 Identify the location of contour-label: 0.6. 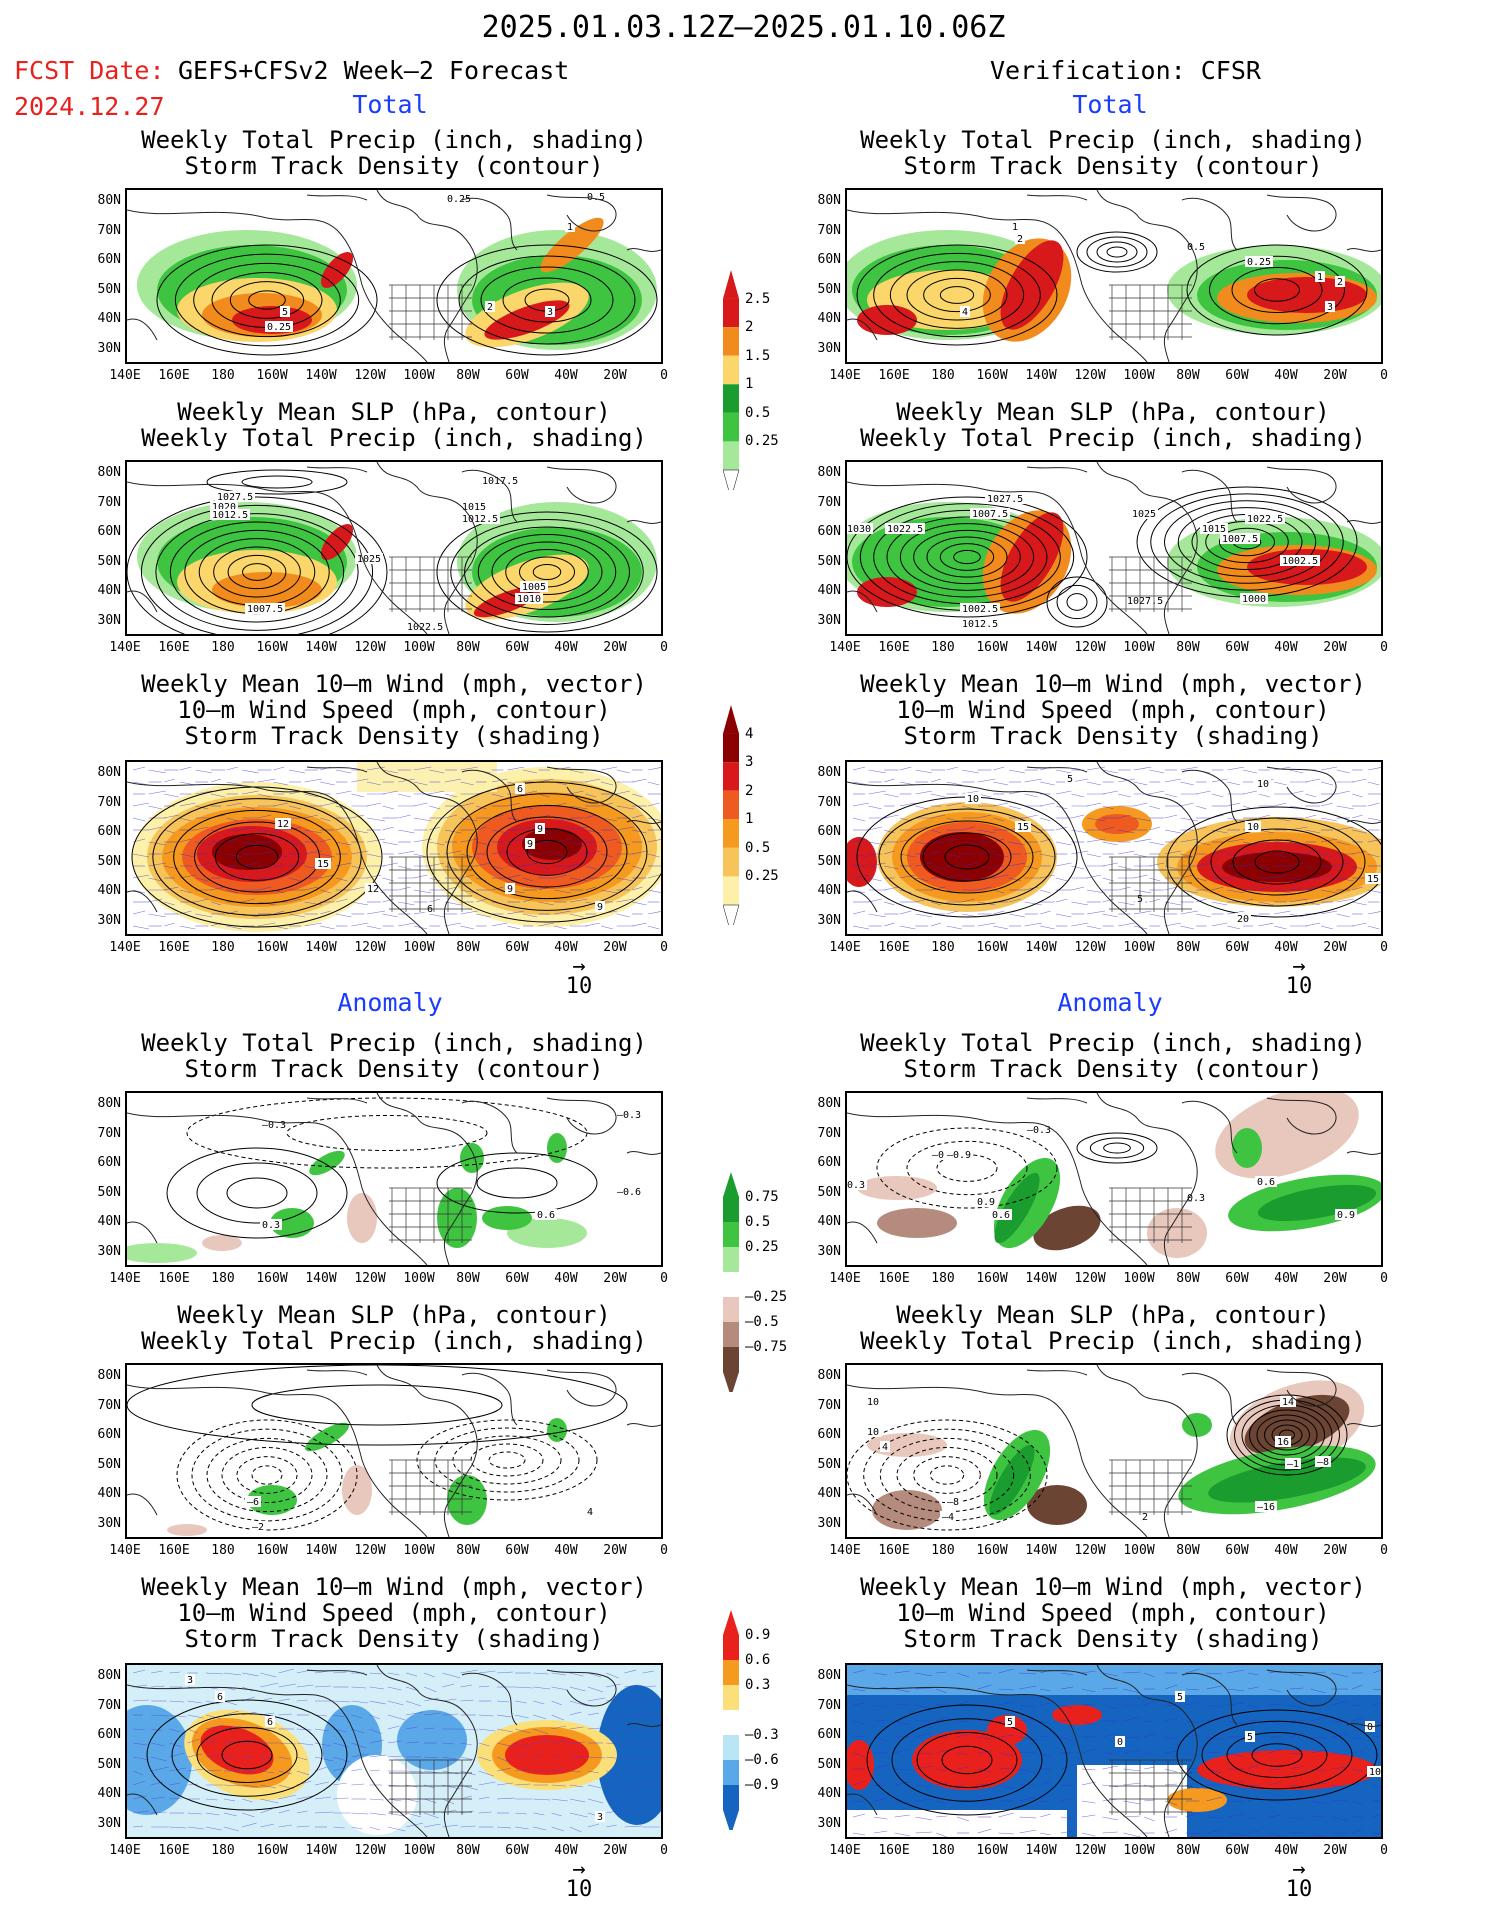
(1001, 1215).